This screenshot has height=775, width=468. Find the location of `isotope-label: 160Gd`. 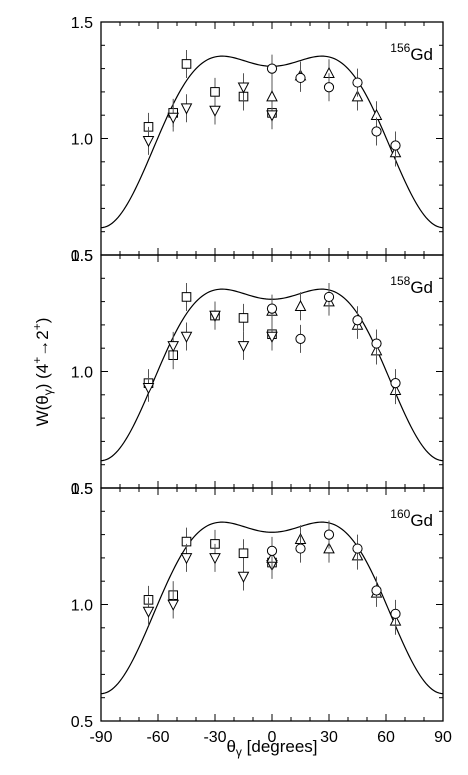

isotope-label: 160Gd is located at coordinates (411, 518).